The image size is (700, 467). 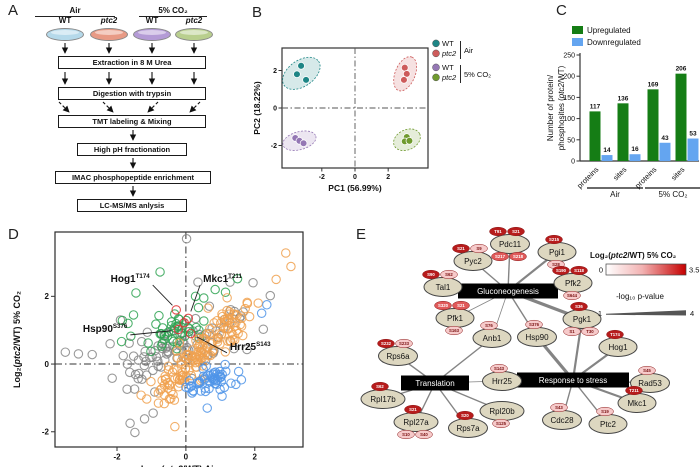 What do you see at coordinates (498, 231) in the screenshot?
I see `phosphosite-label: T91` at bounding box center [498, 231].